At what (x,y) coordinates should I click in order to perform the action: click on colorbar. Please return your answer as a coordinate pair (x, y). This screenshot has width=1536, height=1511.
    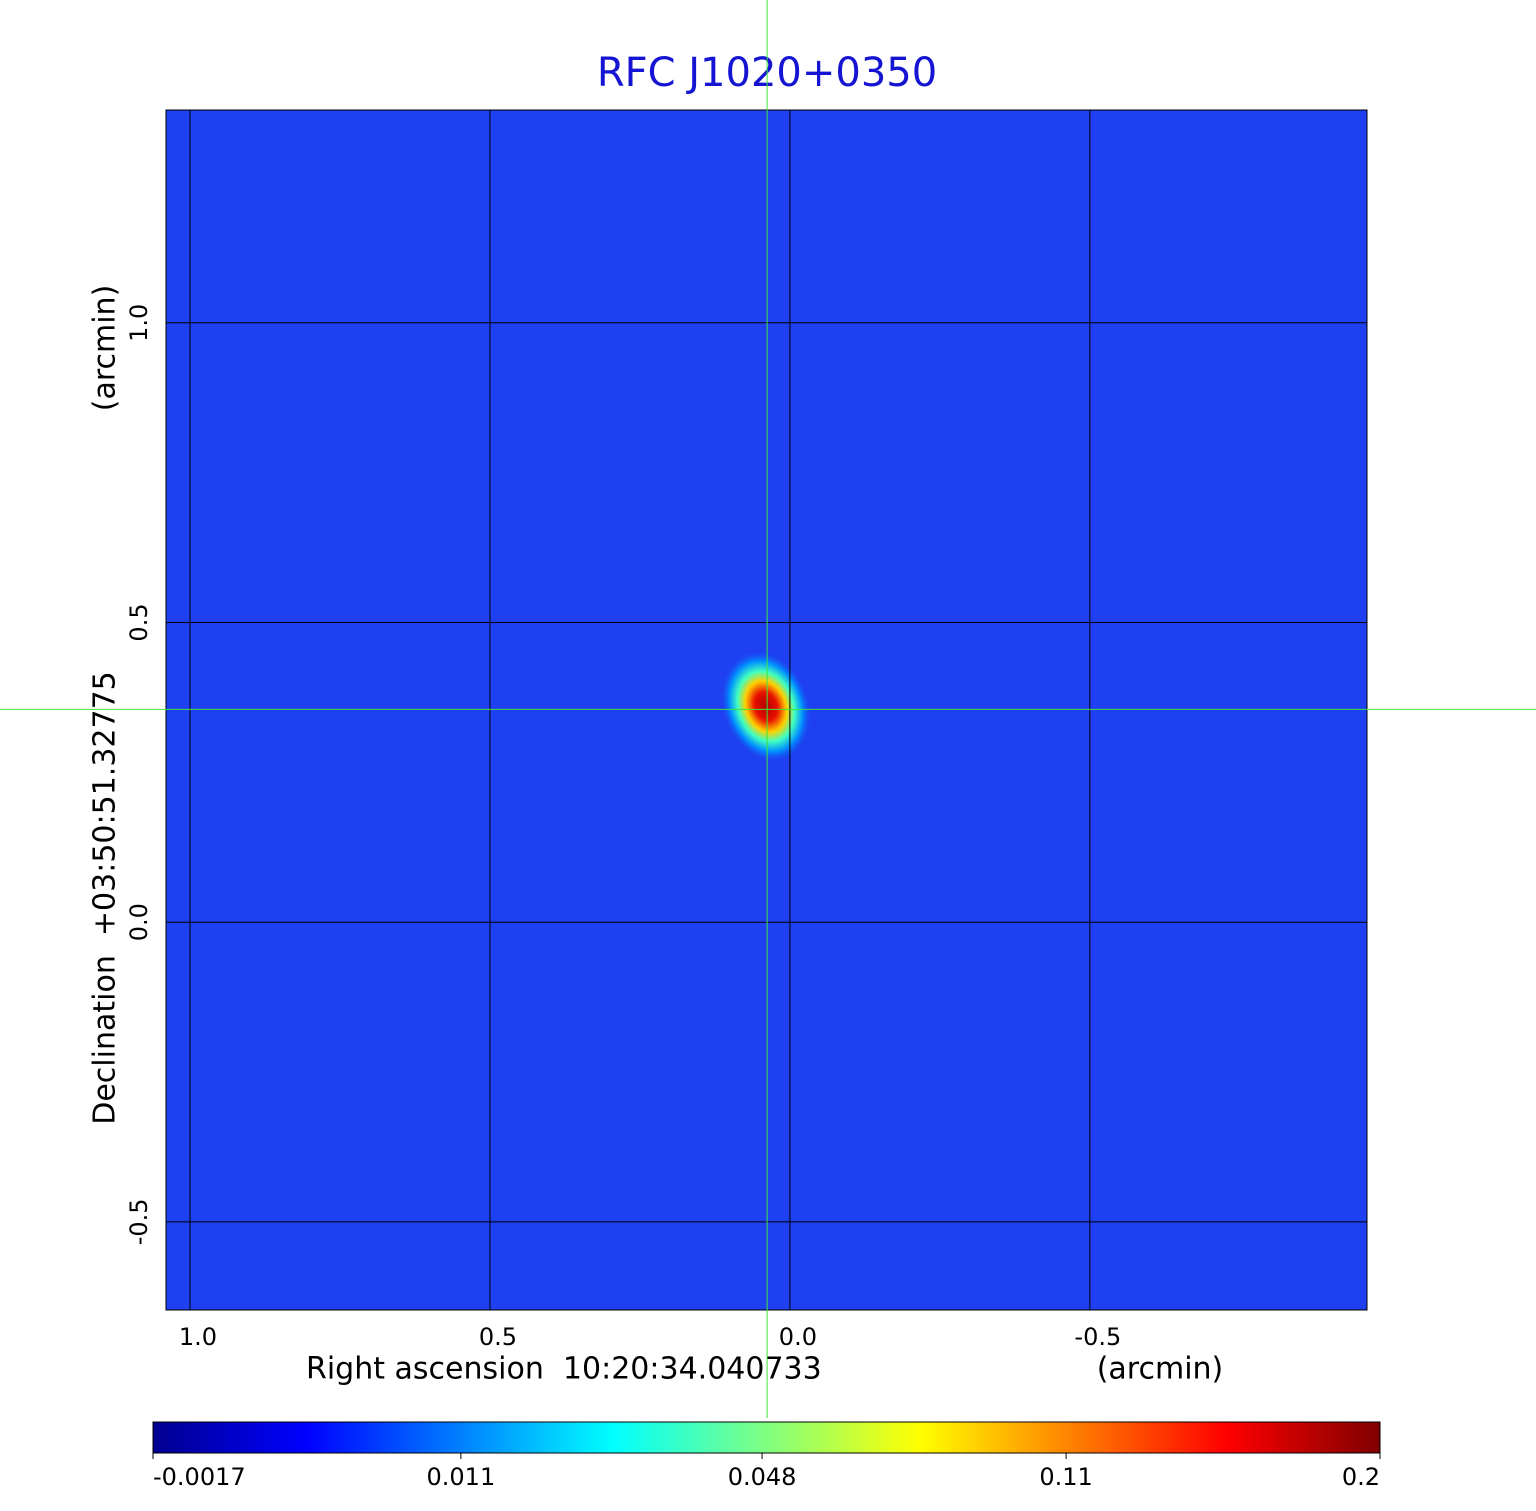
    Looking at the image, I should click on (766, 1437).